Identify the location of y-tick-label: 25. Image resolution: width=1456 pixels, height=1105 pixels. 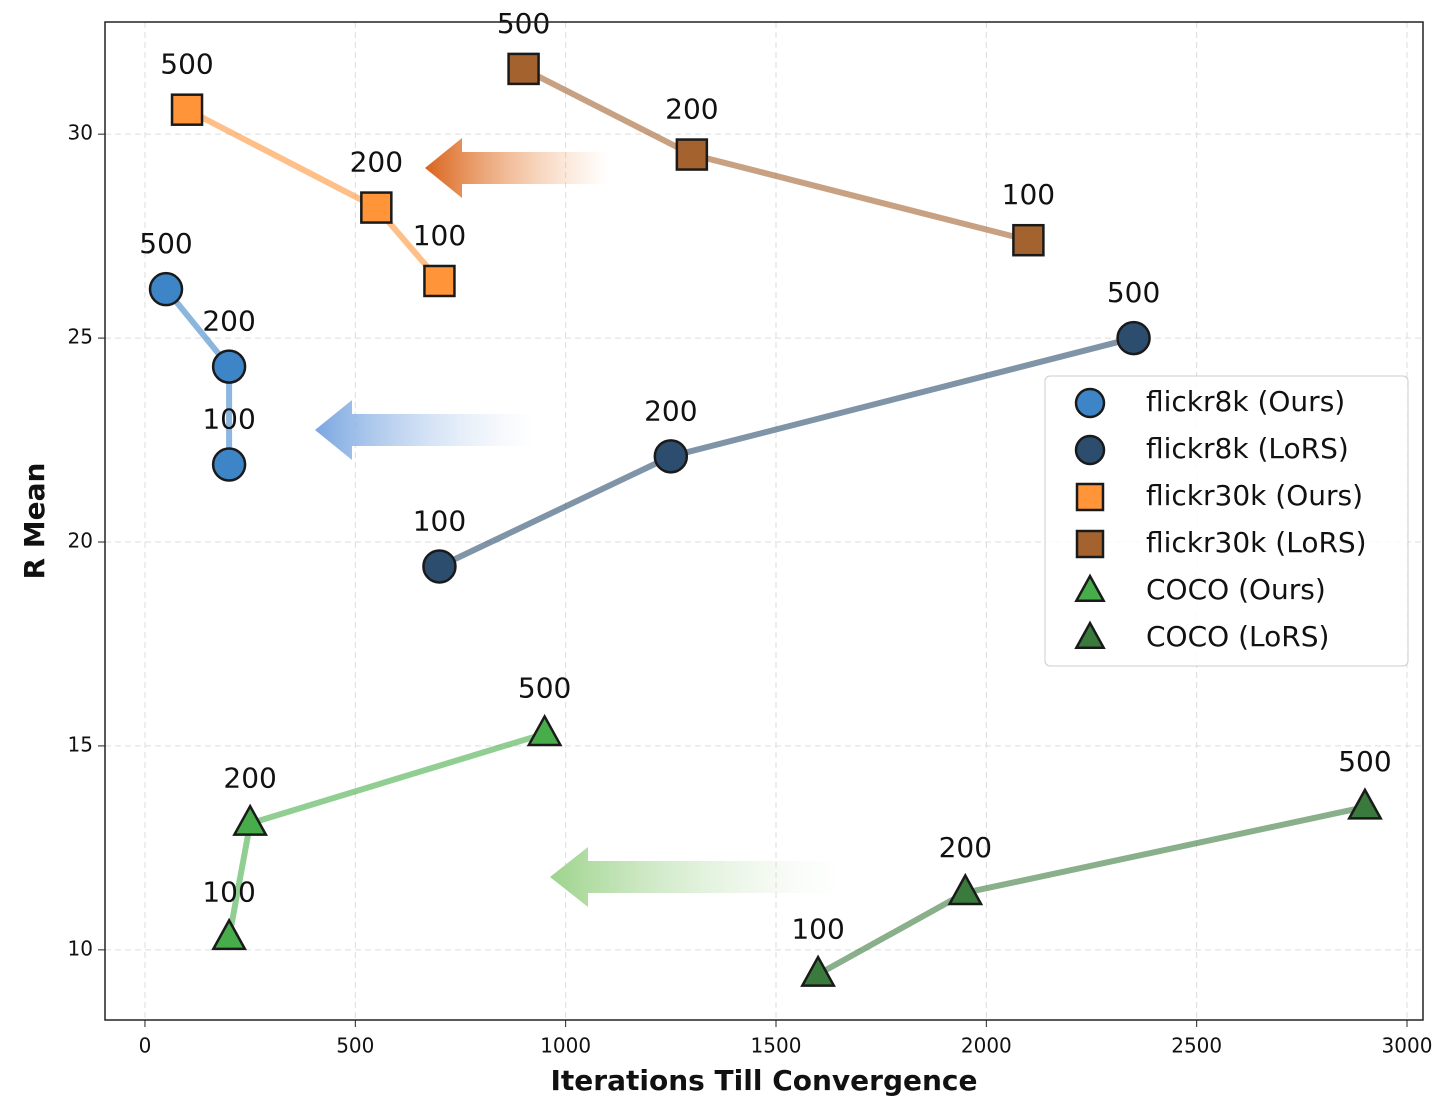
(80, 337).